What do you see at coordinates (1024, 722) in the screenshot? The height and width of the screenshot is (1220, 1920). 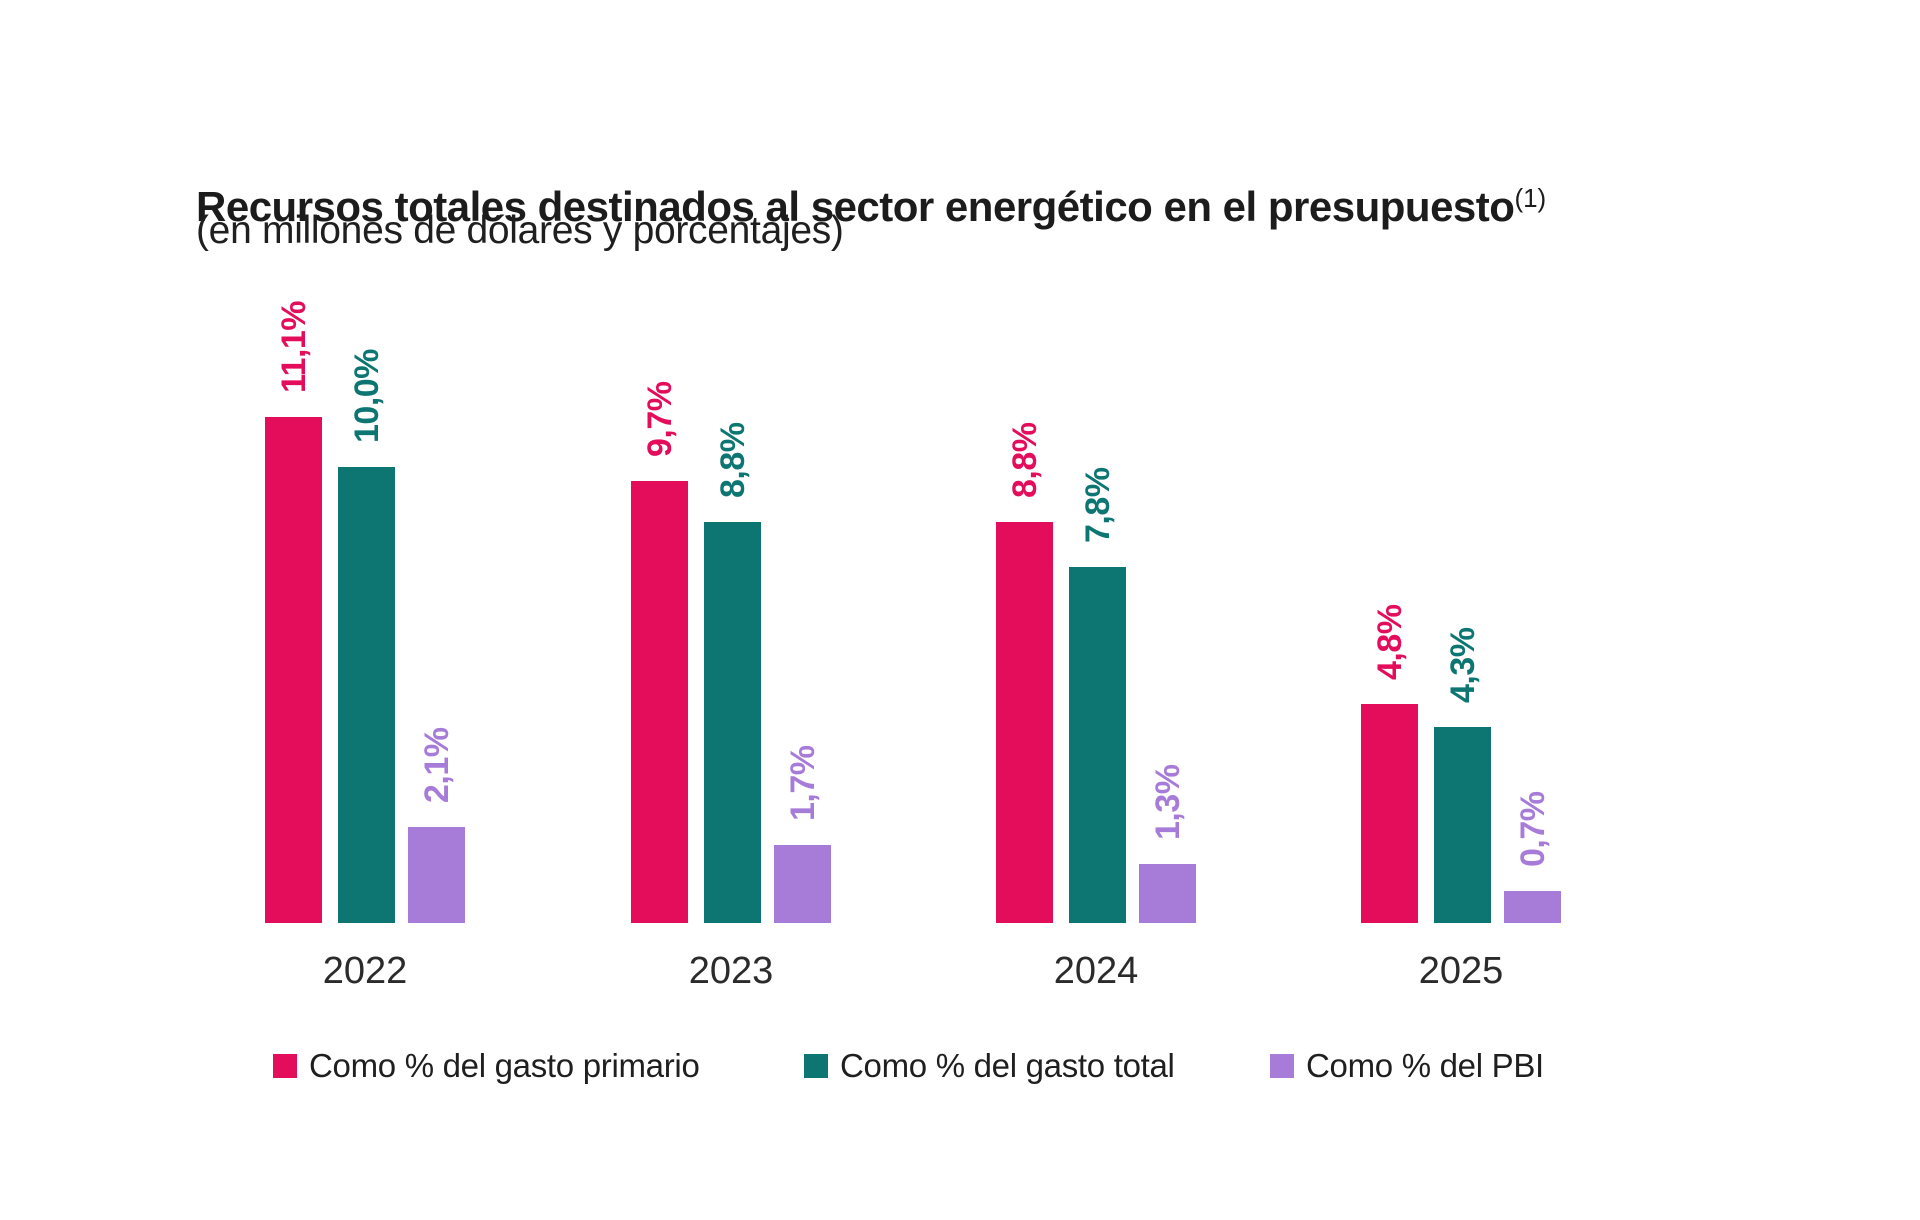 I see `bar-2024-como-del-gasto-primario` at bounding box center [1024, 722].